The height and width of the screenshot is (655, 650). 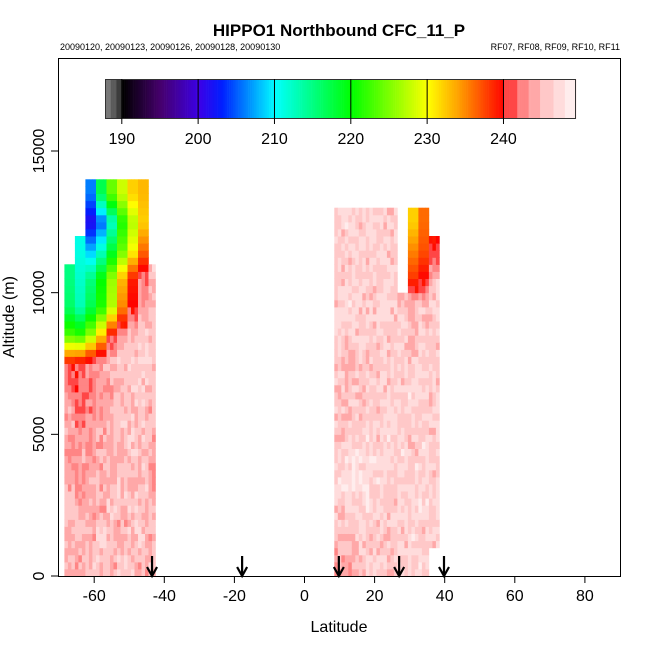 I want to click on y-tick-label: 5000, so click(x=39, y=434).